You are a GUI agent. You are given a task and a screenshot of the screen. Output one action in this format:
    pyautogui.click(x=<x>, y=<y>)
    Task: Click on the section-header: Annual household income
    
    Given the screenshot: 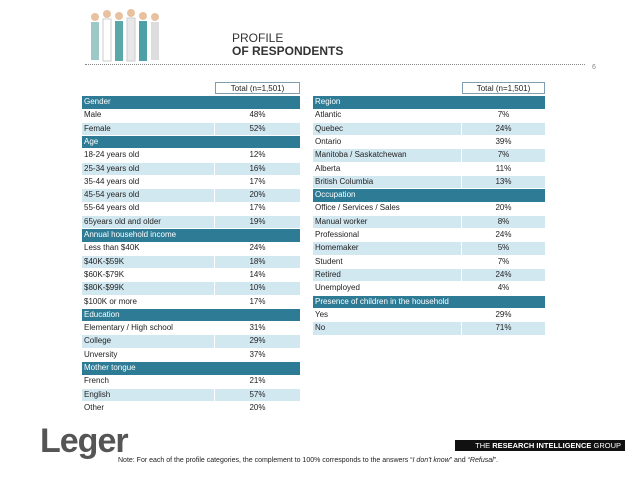 What is the action you would take?
    pyautogui.click(x=191, y=235)
    